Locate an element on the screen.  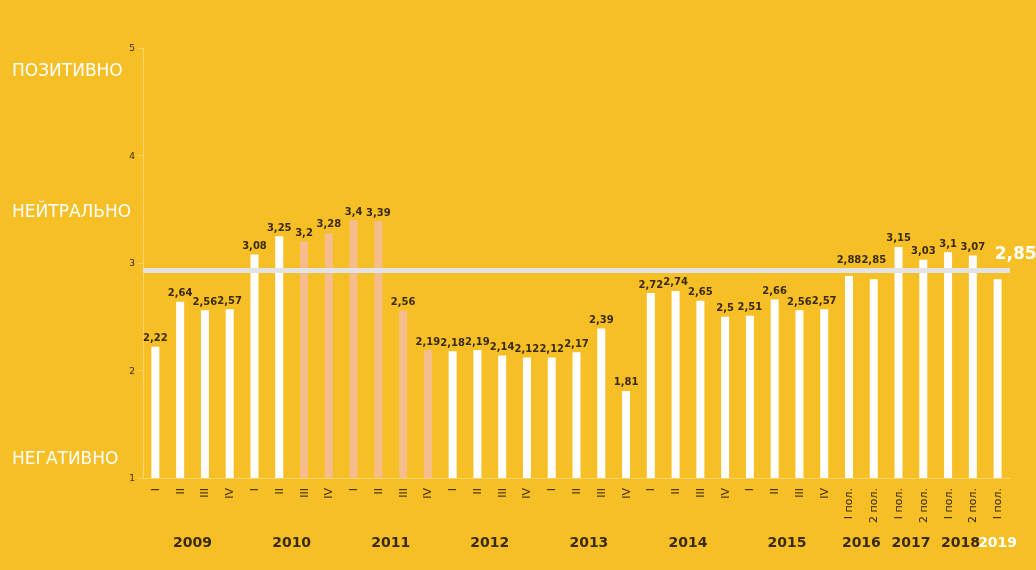
data-label: 2,5 is located at coordinates (725, 308).